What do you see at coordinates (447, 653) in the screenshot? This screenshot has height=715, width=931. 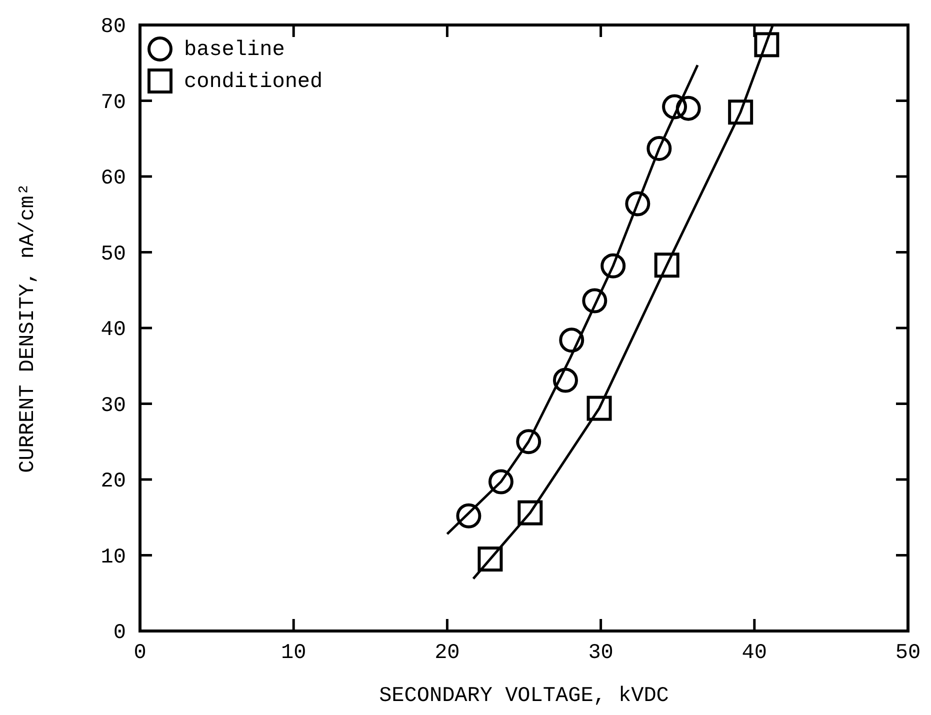 I see `x-tick-label: 20` at bounding box center [447, 653].